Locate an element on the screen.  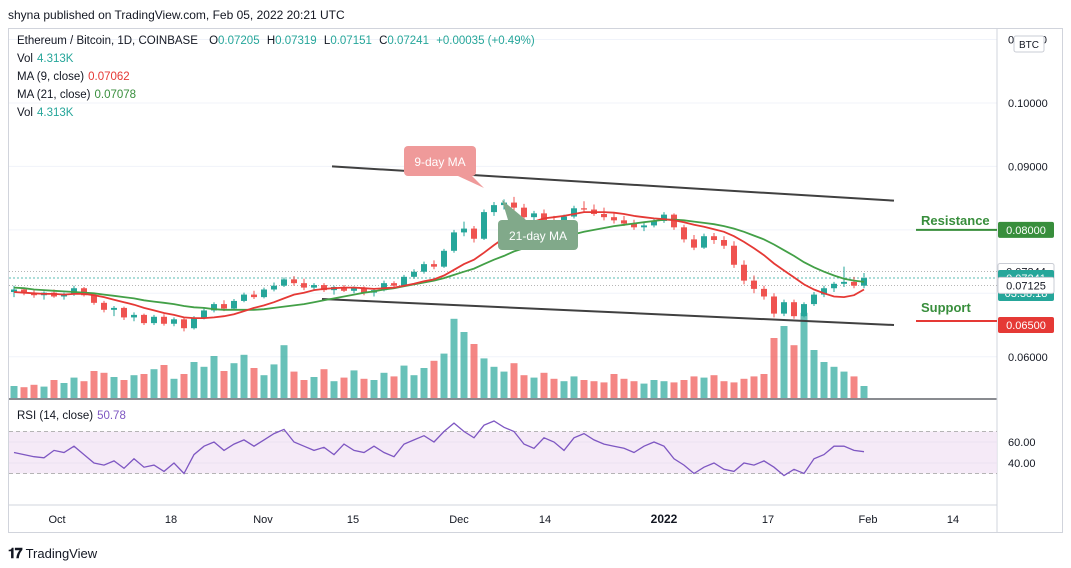
rsi-band is located at coordinates (503, 452).